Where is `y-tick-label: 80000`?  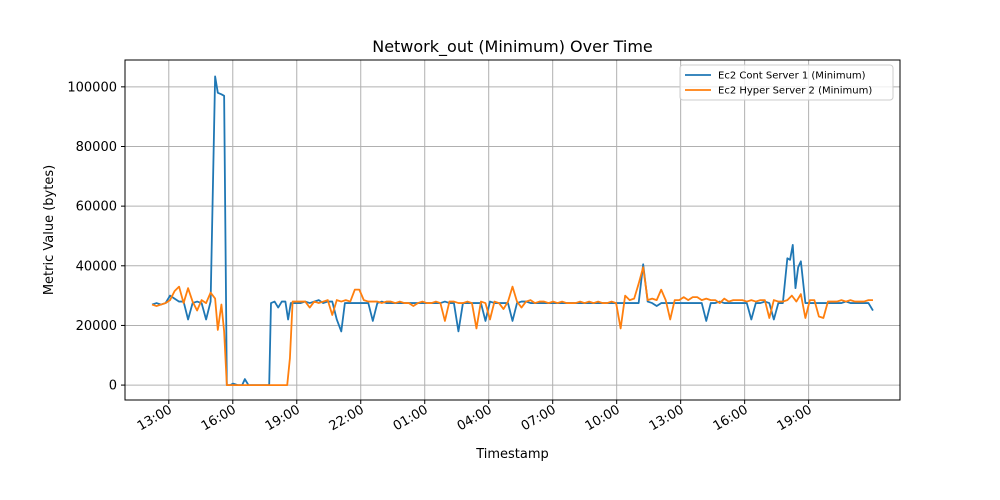 y-tick-label: 80000 is located at coordinates (96, 147).